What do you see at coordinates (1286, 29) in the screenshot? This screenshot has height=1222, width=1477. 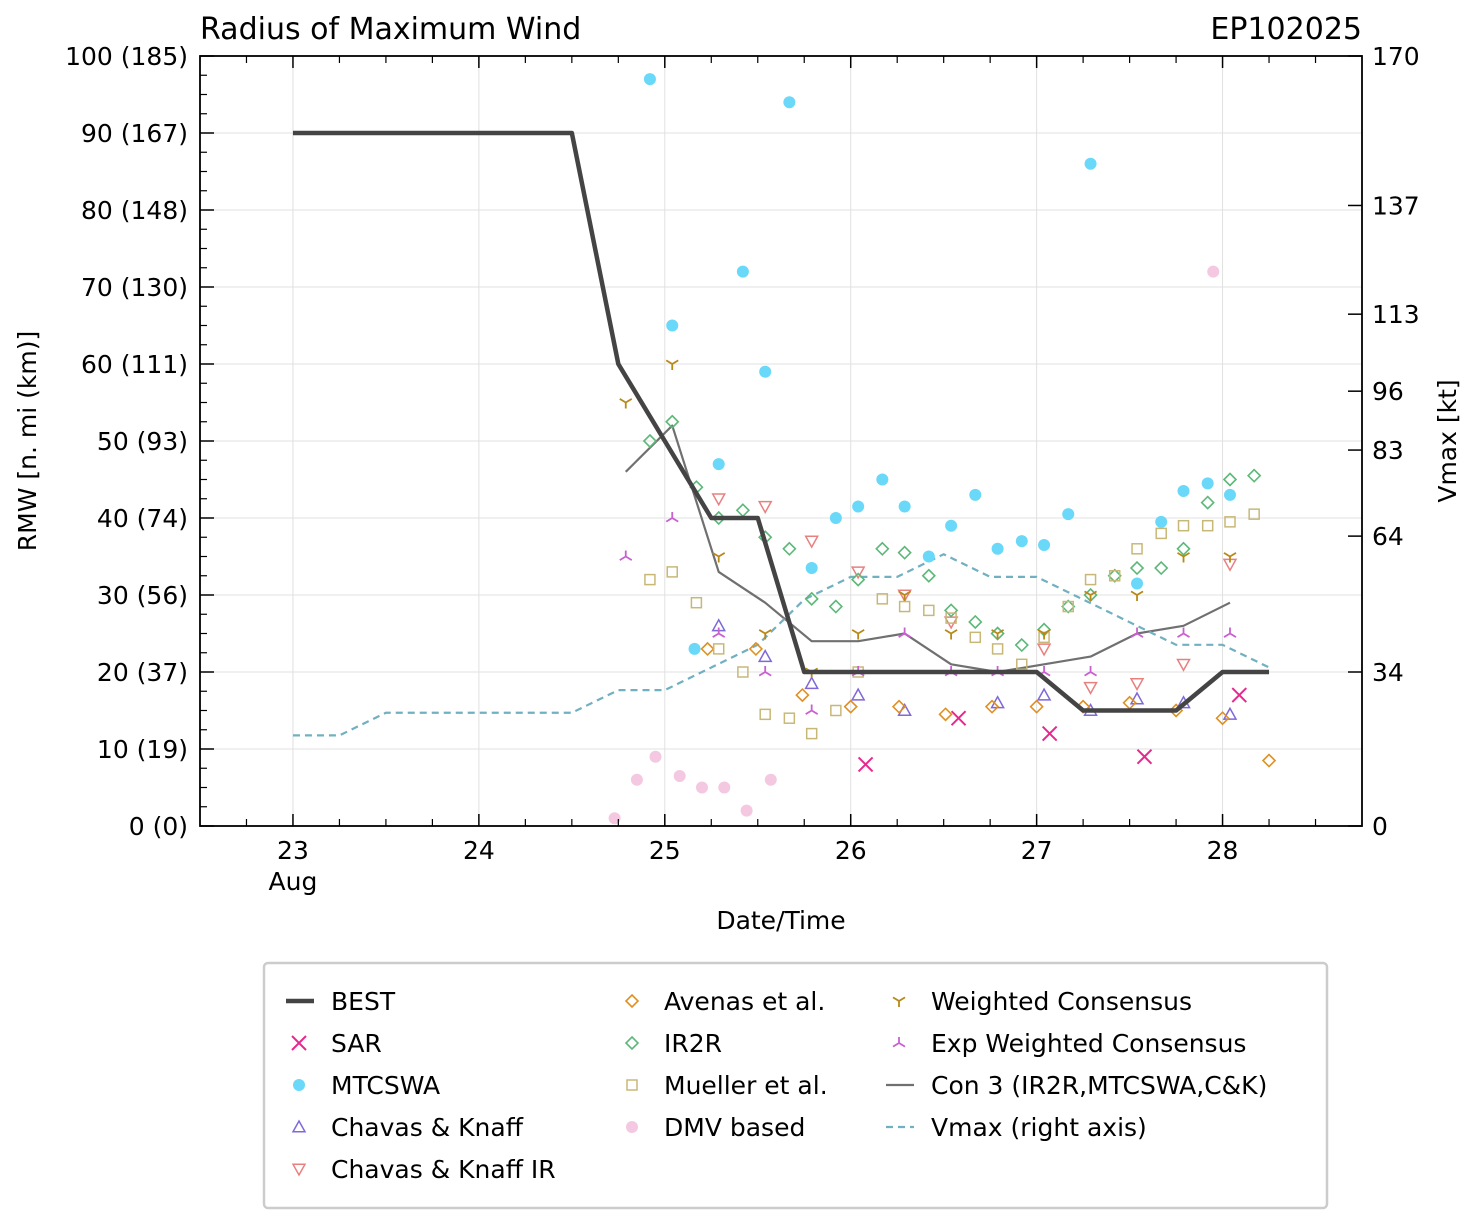 I see `storm-id: EP102025` at bounding box center [1286, 29].